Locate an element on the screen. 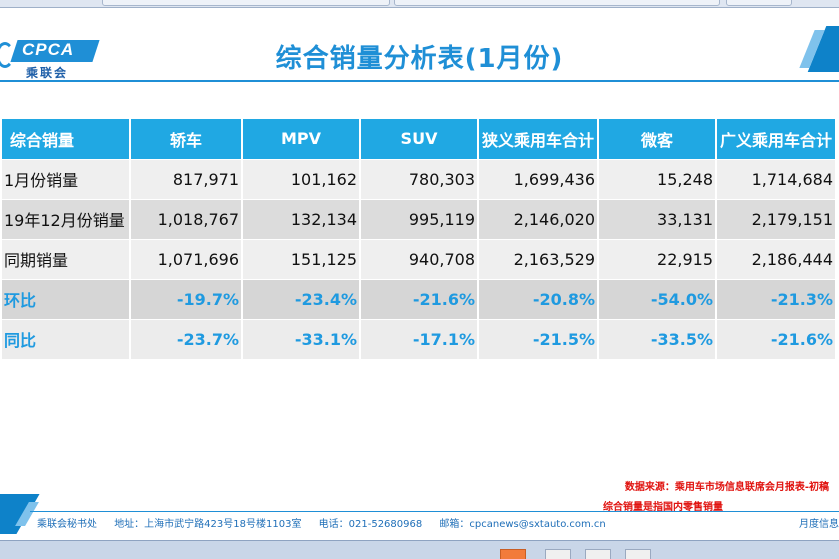  table-cell: -21.5% is located at coordinates (538, 339).